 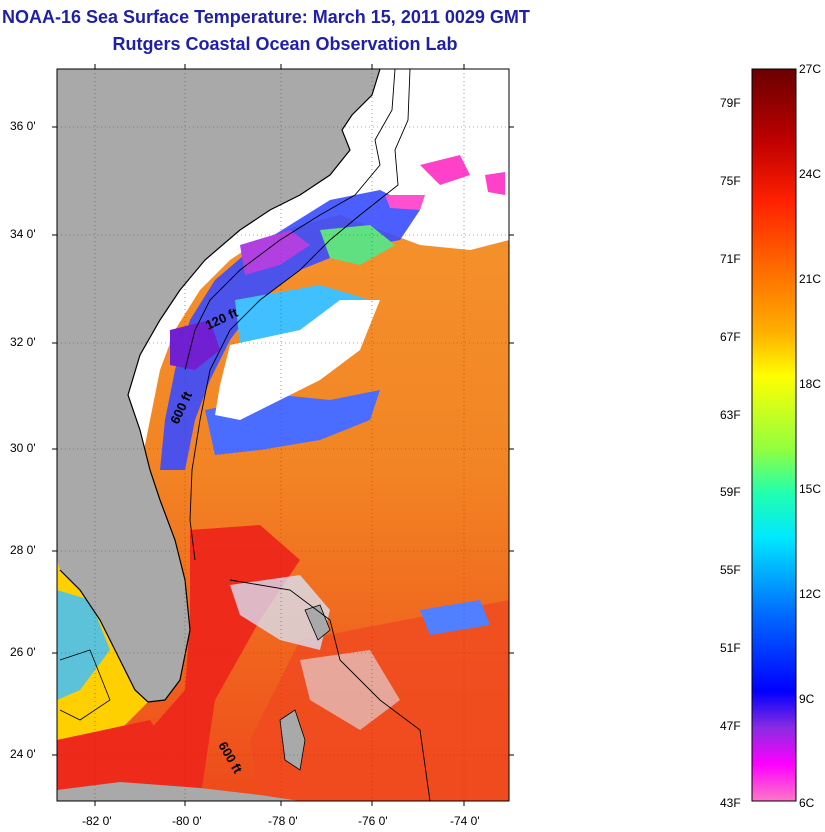 What do you see at coordinates (810, 69) in the screenshot?
I see `colorbar-c-label: 27C` at bounding box center [810, 69].